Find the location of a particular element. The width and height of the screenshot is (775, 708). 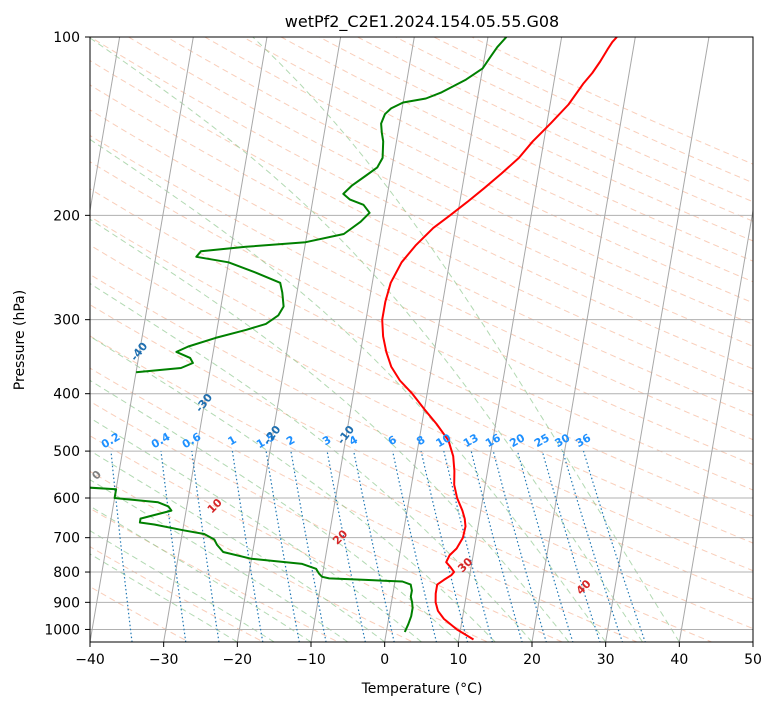

y-tick-label: 900 is located at coordinates (66, 603).